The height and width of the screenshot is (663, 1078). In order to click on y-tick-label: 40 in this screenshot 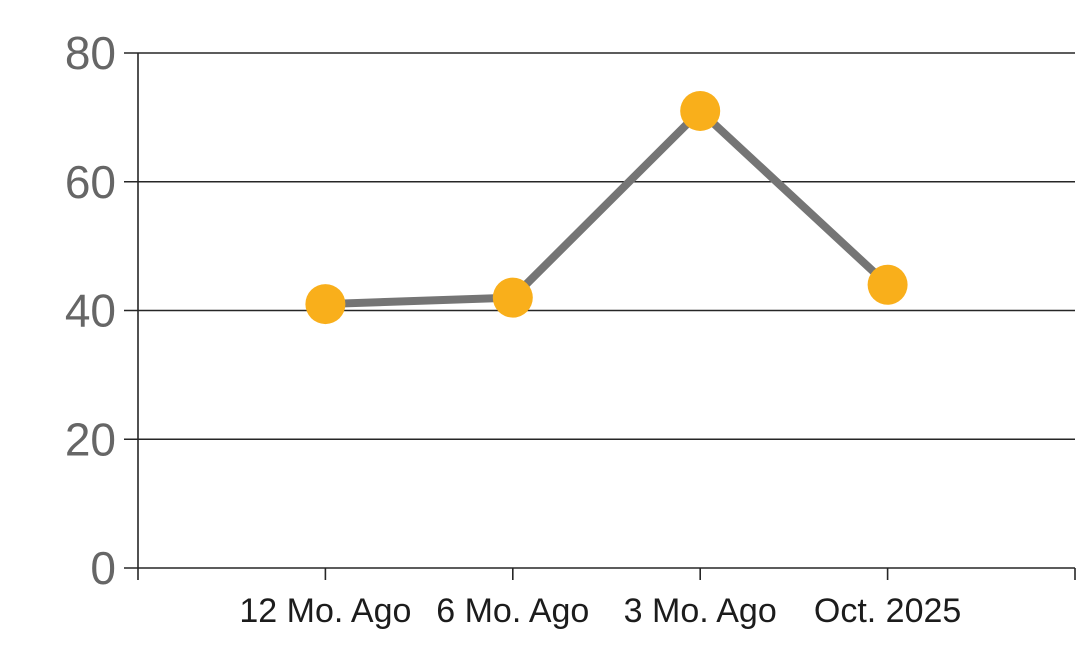, I will do `click(90, 311)`.